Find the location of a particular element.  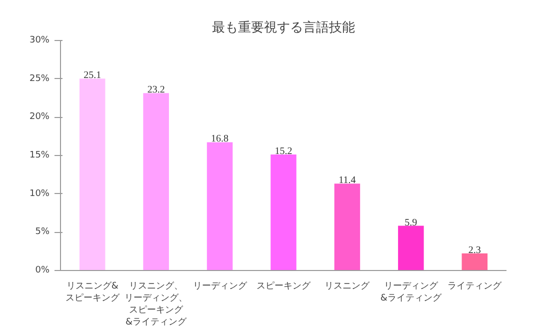

y-tick-label: 20% is located at coordinates (39, 117).